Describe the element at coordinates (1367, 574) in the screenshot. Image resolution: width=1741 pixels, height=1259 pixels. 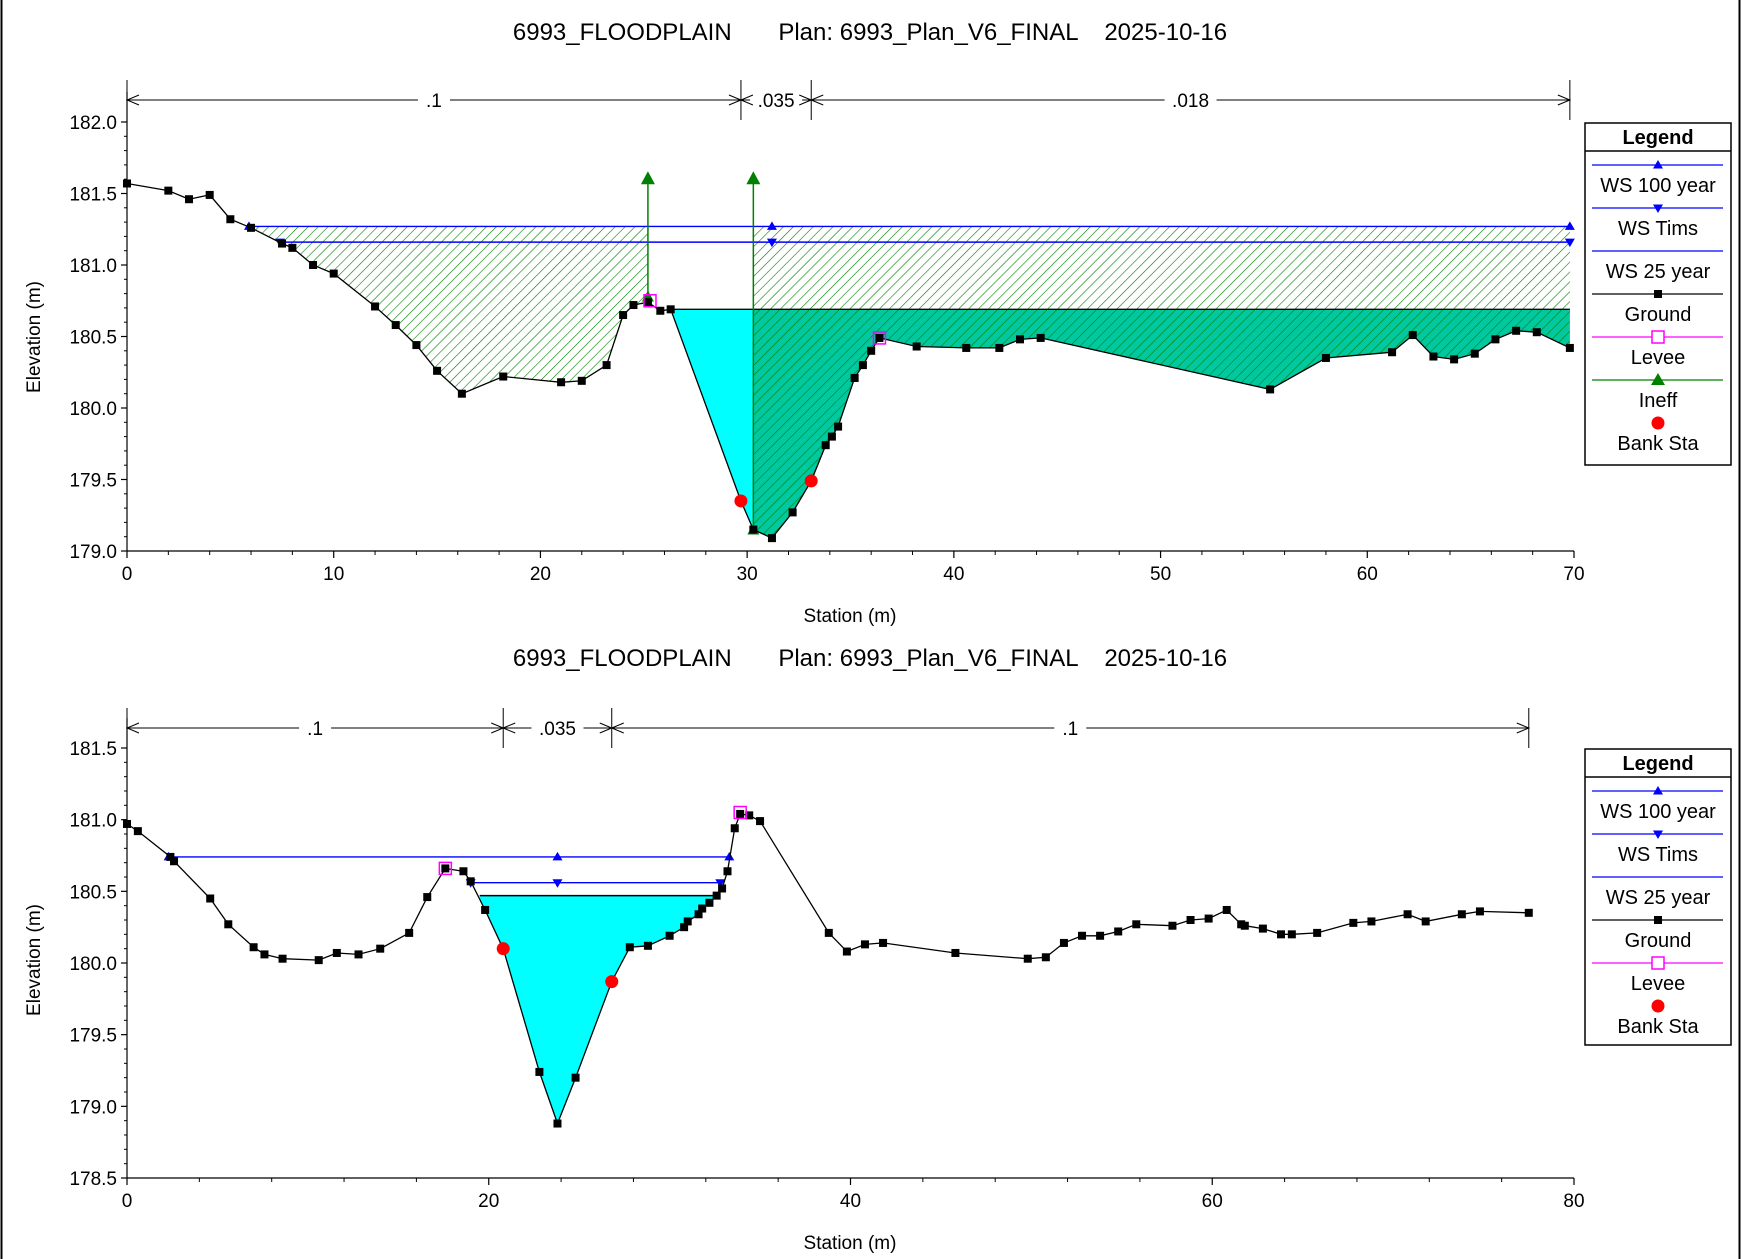
I see `top-x-tick-label-6: 60` at that location.